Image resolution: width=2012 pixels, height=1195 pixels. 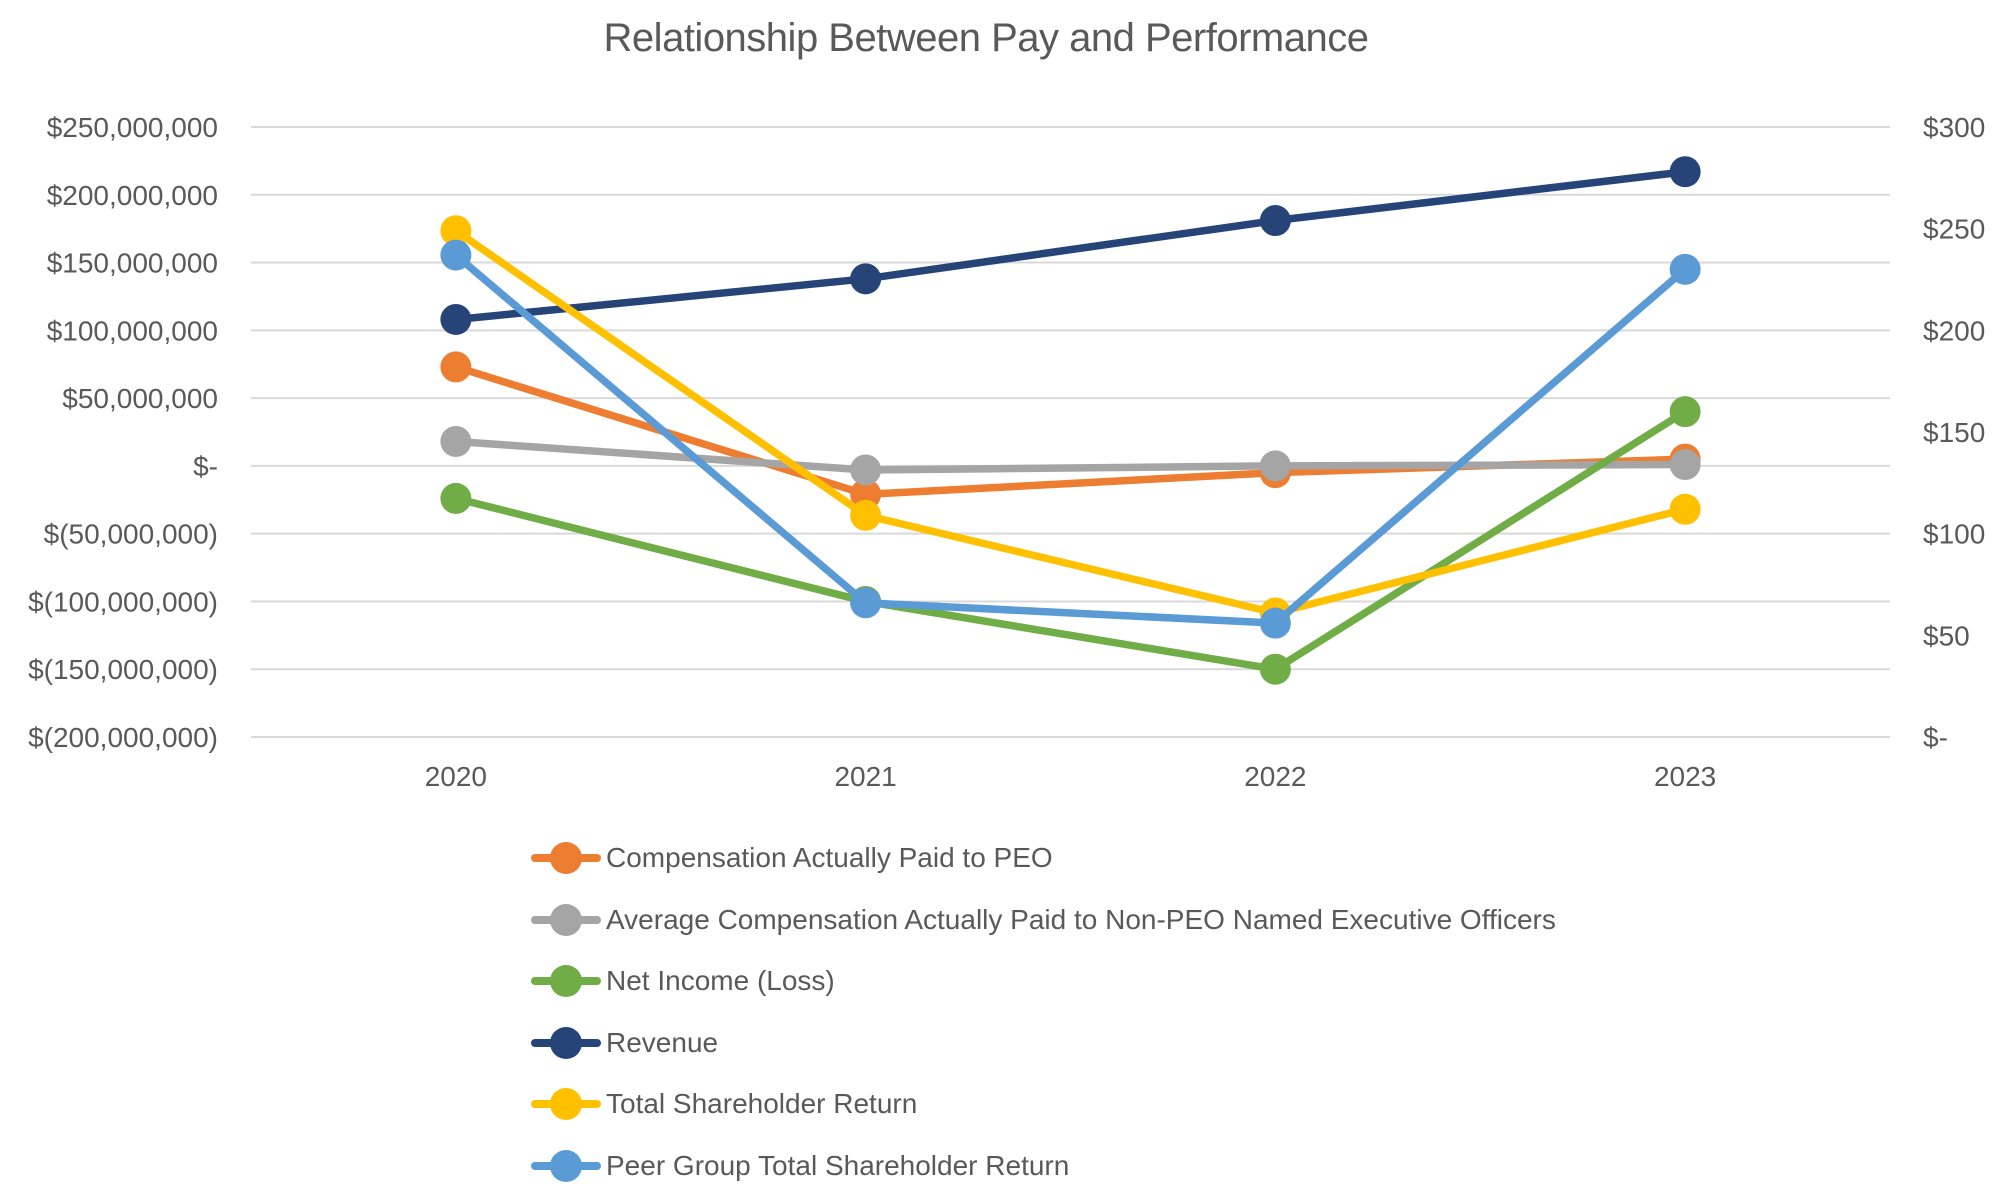 I want to click on x-axis-tick: 2020, so click(x=456, y=776).